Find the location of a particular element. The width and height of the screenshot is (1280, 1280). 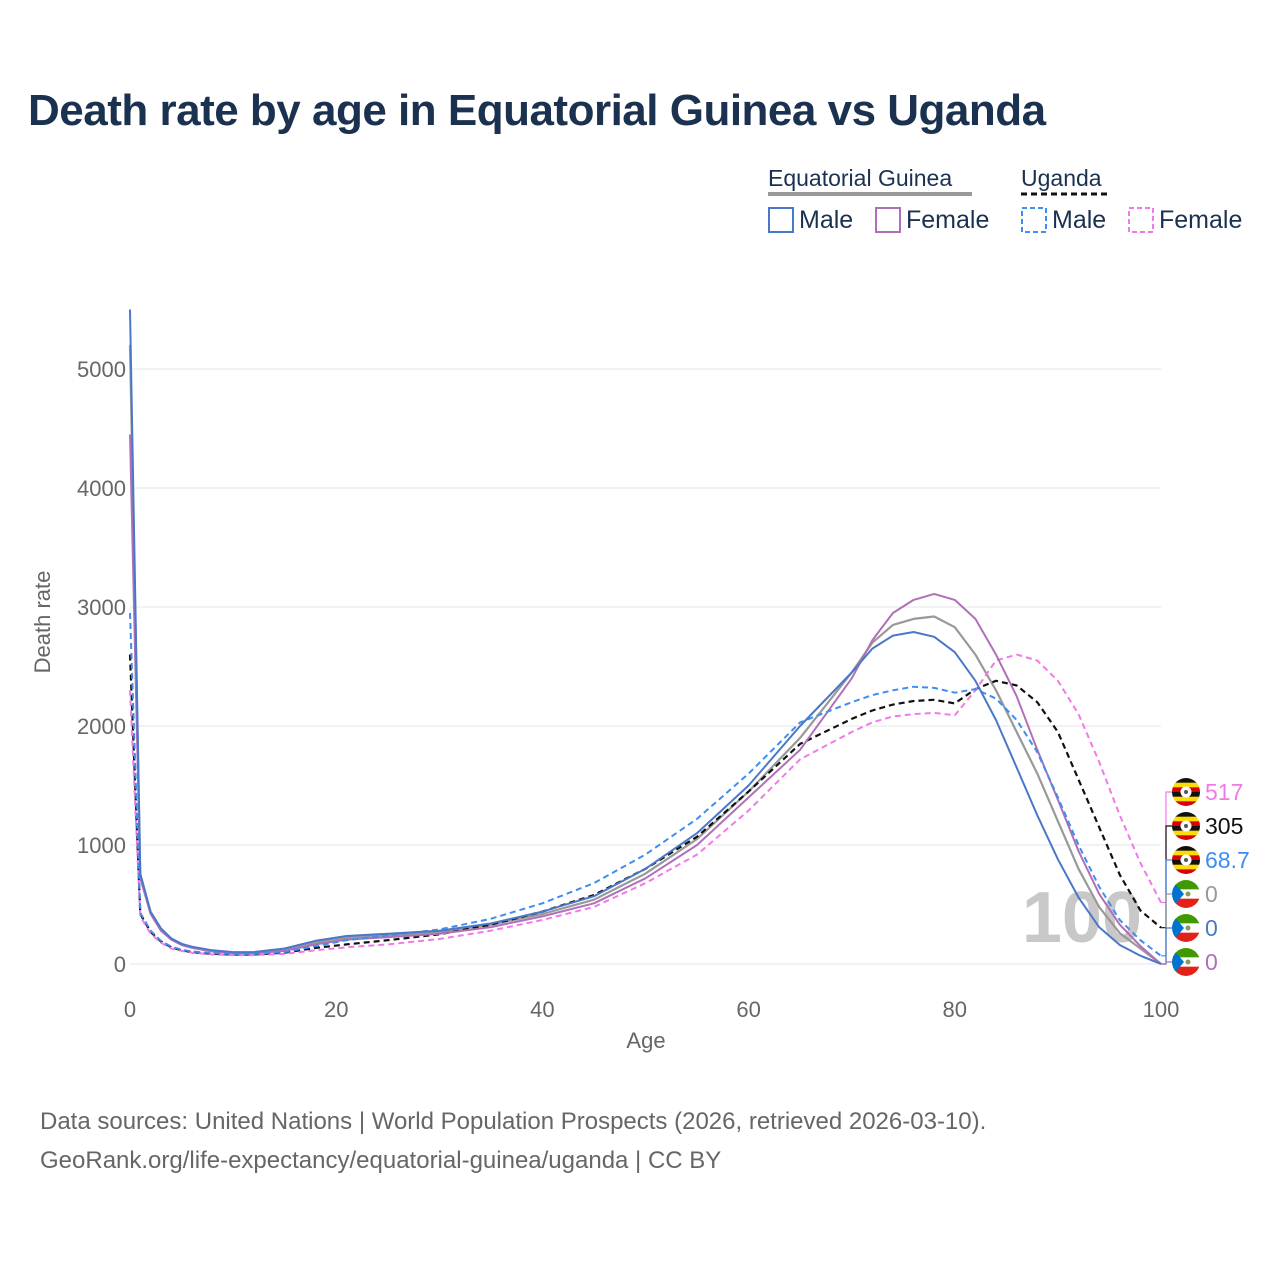

legend-group-uganda: Uganda is located at coordinates (1061, 178).